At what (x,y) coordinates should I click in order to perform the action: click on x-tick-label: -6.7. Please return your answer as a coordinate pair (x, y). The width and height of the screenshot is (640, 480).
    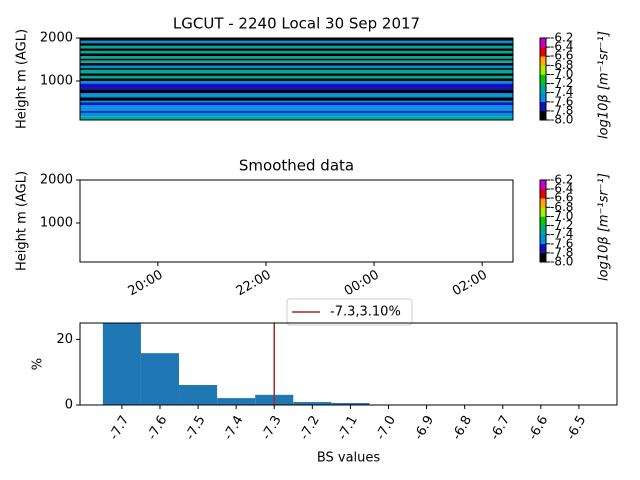
    Looking at the image, I should click on (501, 427).